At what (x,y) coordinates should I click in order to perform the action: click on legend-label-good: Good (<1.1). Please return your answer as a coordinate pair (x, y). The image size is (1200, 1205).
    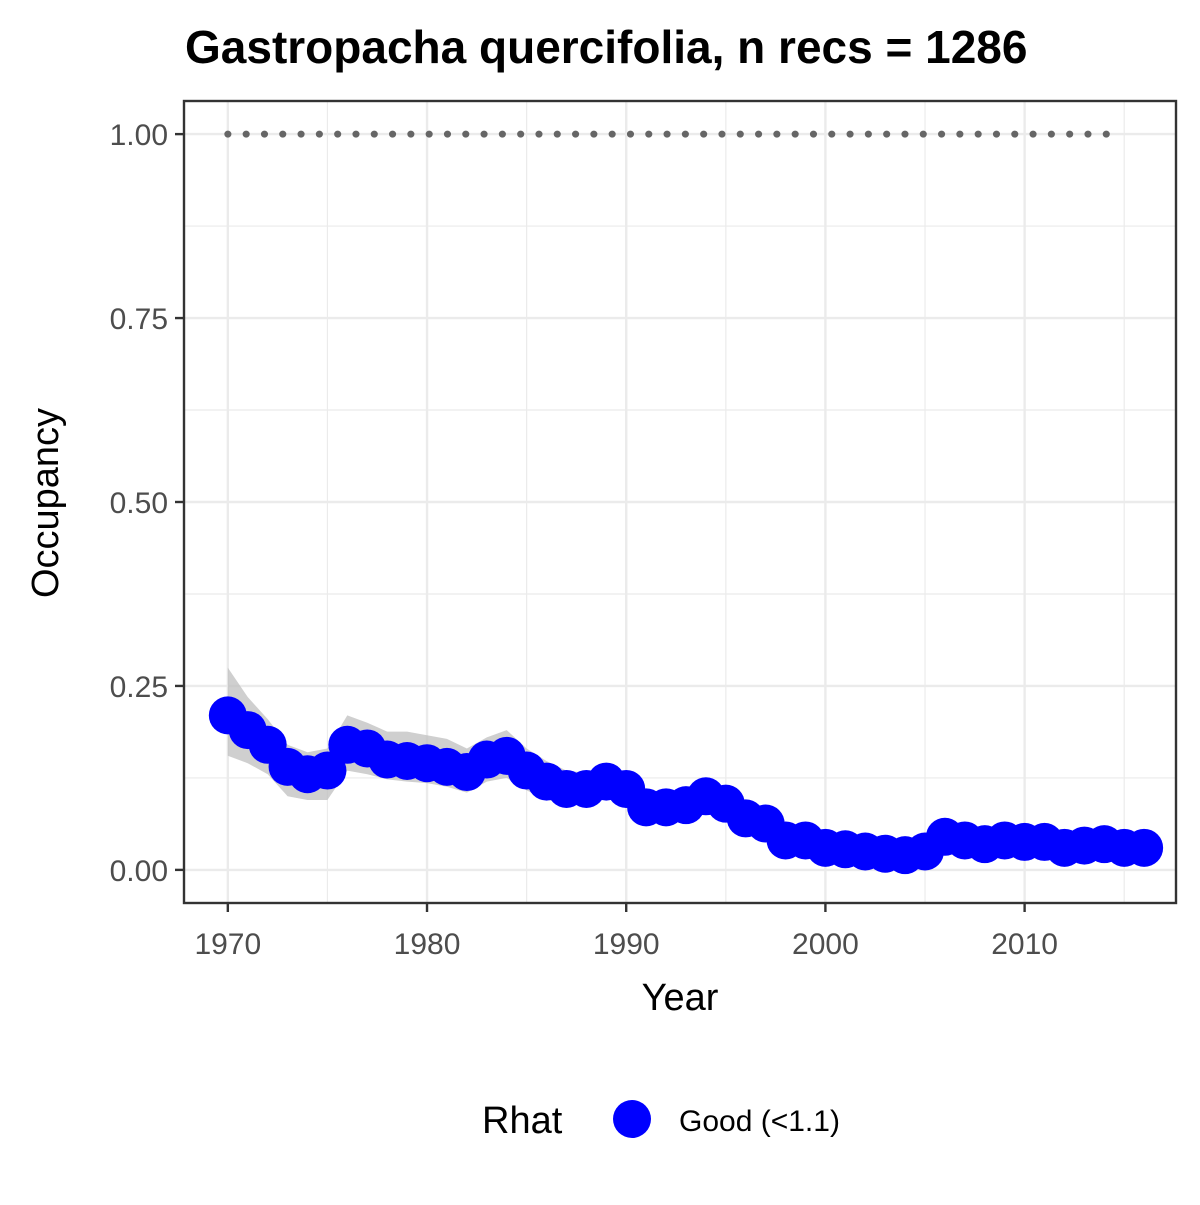
    Looking at the image, I should click on (759, 1121).